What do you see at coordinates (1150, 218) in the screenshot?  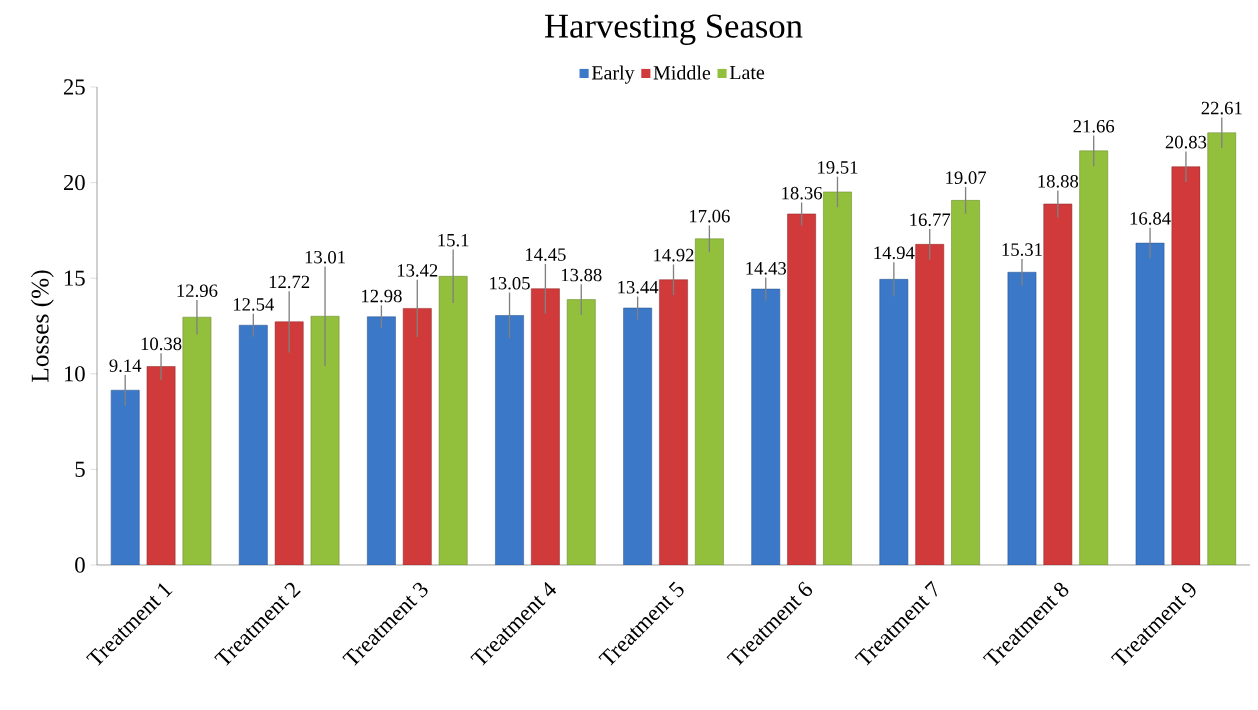 I see `data-label: 16.84` at bounding box center [1150, 218].